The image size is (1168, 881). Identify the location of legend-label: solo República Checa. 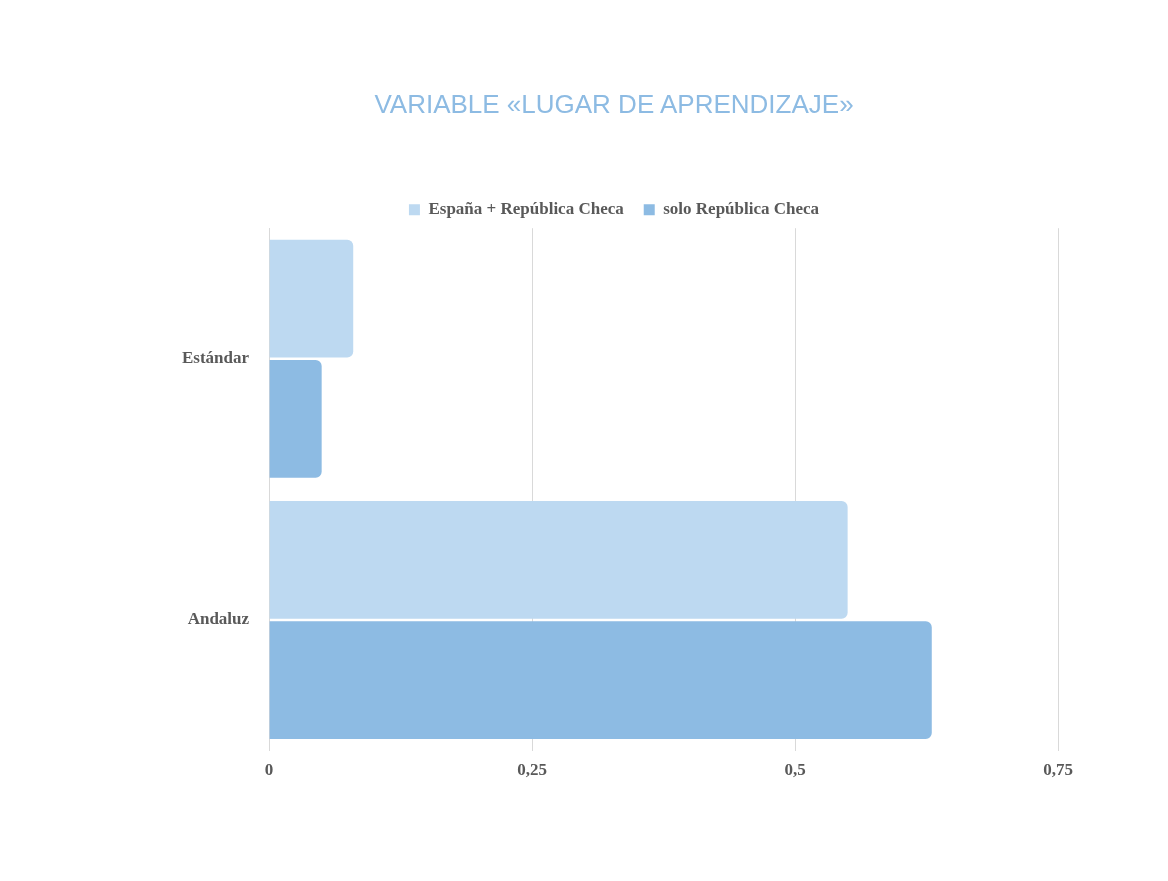
(741, 209).